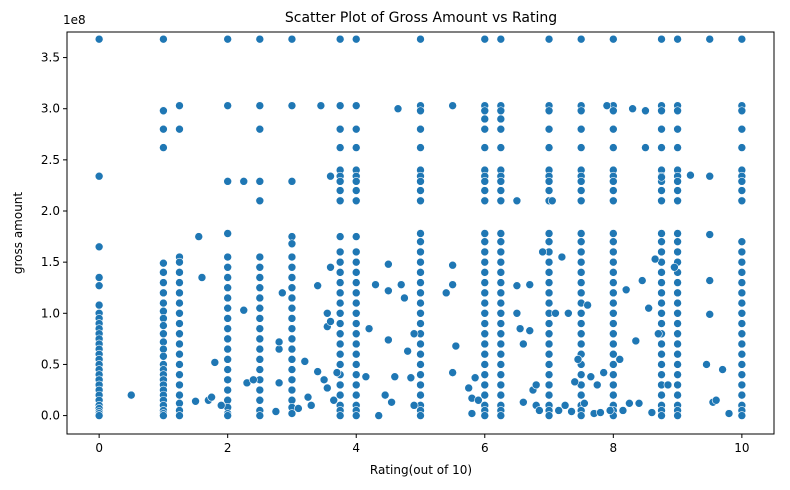 The width and height of the screenshot is (790, 490). What do you see at coordinates (50, 416) in the screenshot?
I see `y-tick-label: 0.0` at bounding box center [50, 416].